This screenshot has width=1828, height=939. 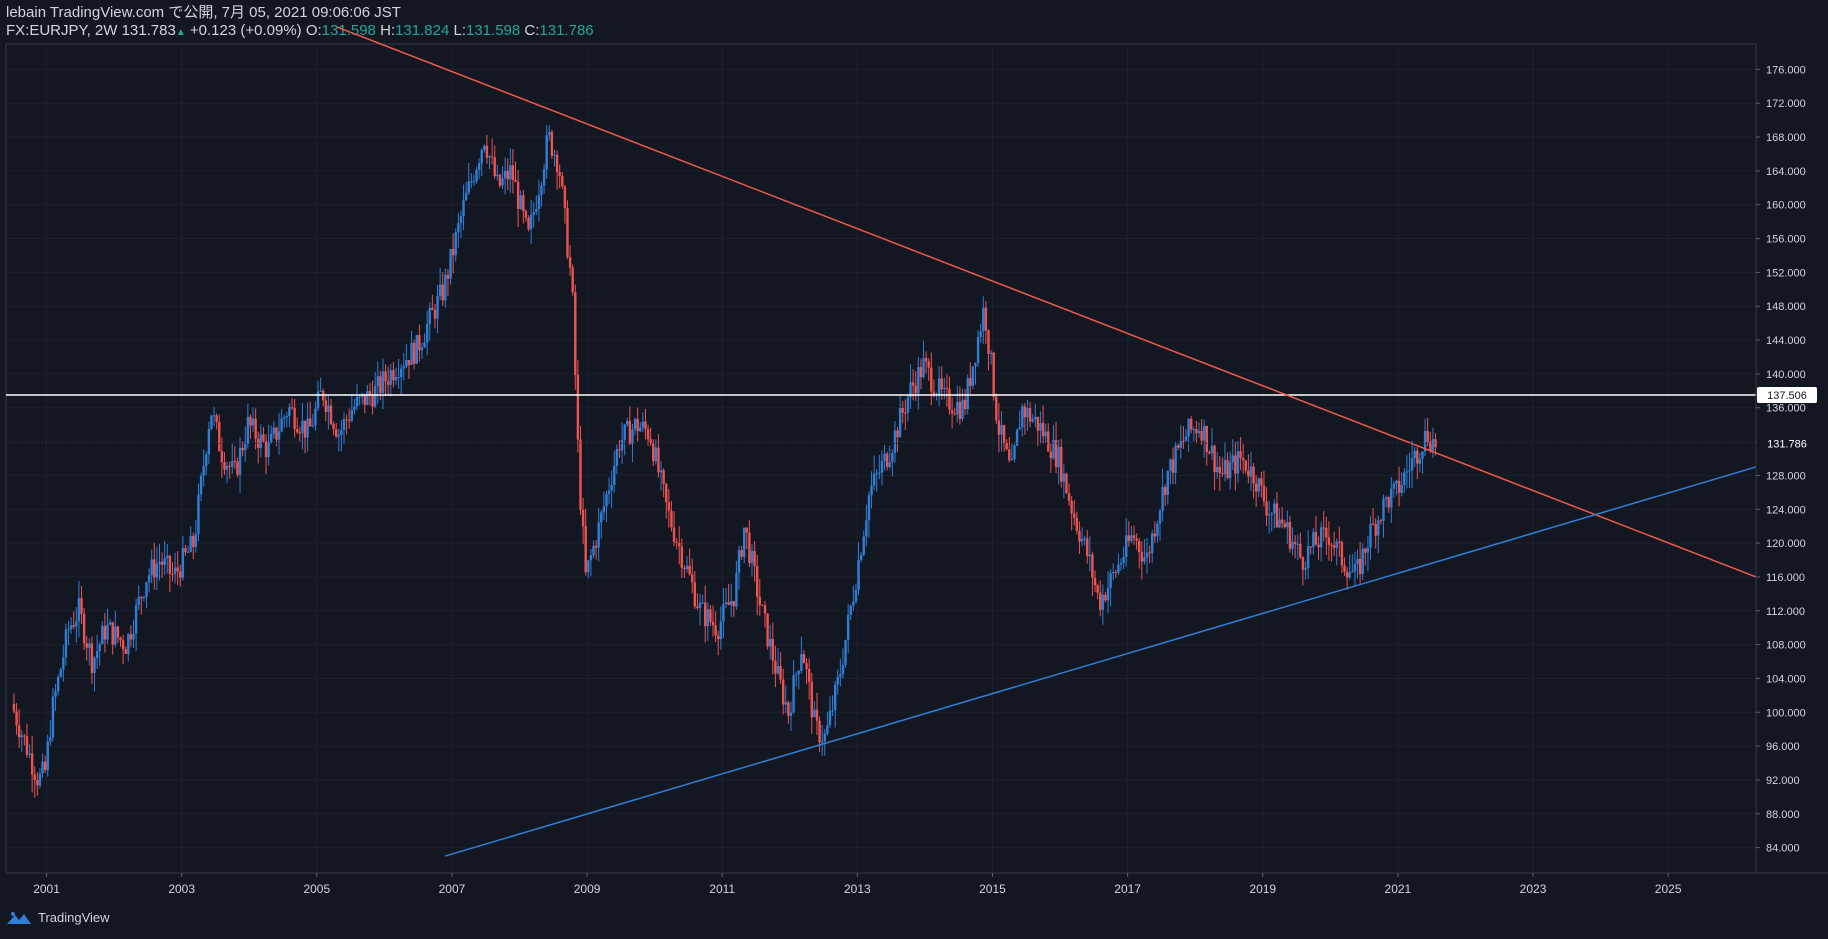 What do you see at coordinates (566, 30) in the screenshot?
I see `close-value: 131.786` at bounding box center [566, 30].